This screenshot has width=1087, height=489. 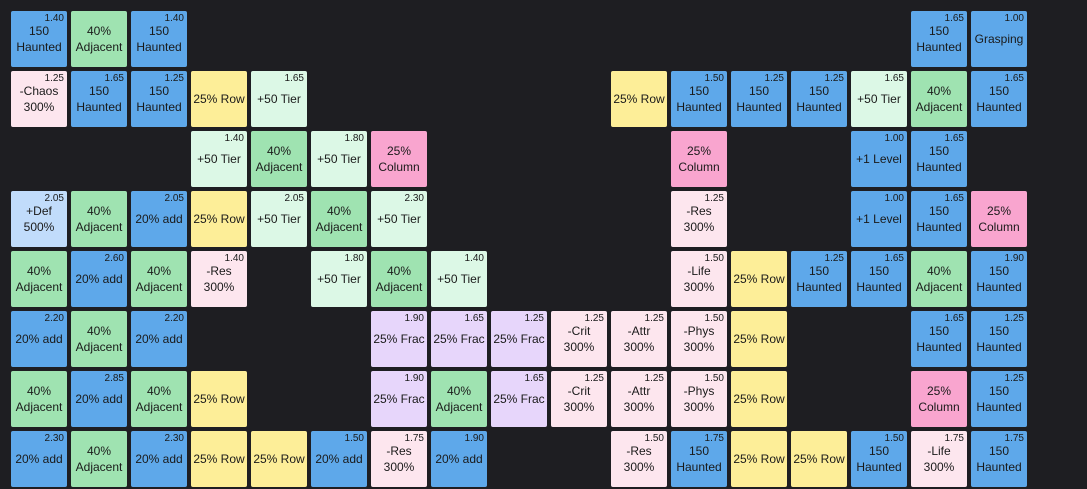 What do you see at coordinates (39, 39) in the screenshot?
I see `tile-r0-c0: 1.40 150 Haunted` at bounding box center [39, 39].